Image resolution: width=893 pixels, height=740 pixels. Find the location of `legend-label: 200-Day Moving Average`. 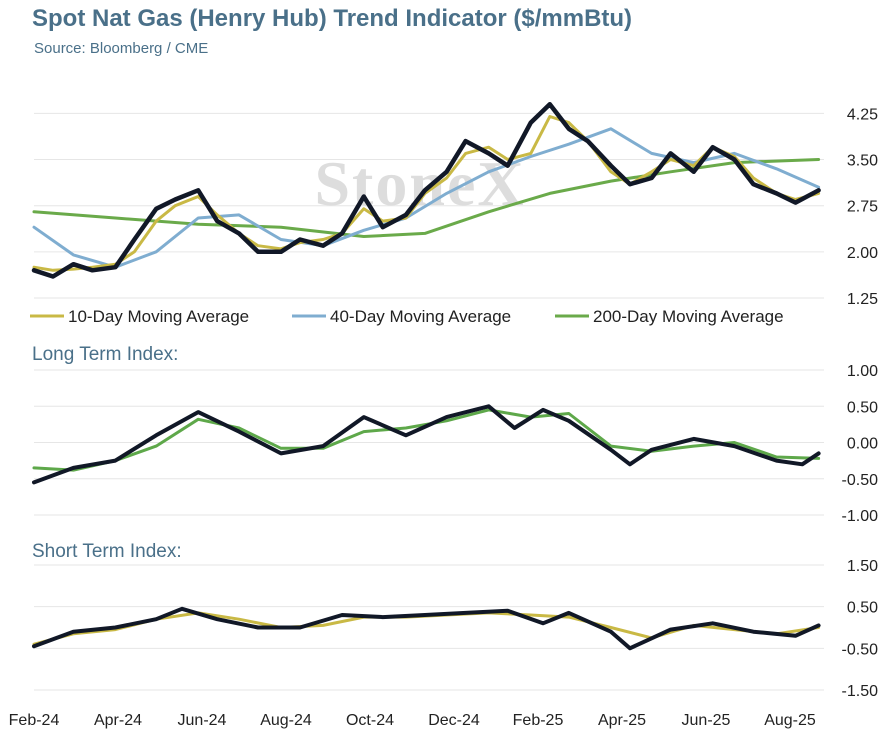

legend-label: 200-Day Moving Average is located at coordinates (688, 316).